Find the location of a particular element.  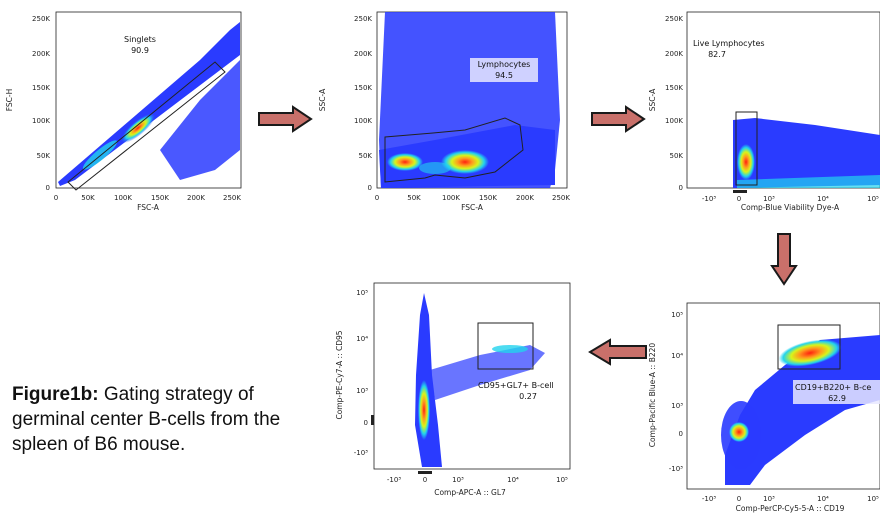

y-tick: 10⁴ is located at coordinates (362, 339).